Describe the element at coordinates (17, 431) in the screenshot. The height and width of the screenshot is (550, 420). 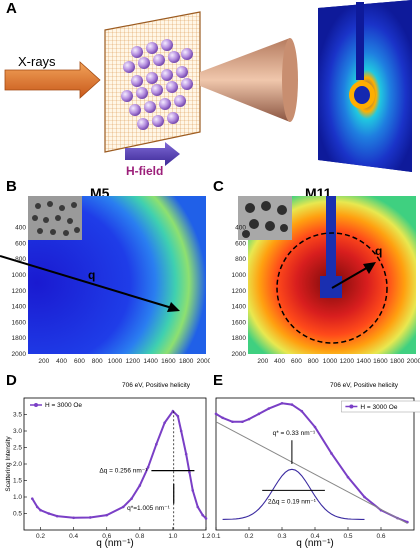
I see `y-tick-label: 3.0` at that location.